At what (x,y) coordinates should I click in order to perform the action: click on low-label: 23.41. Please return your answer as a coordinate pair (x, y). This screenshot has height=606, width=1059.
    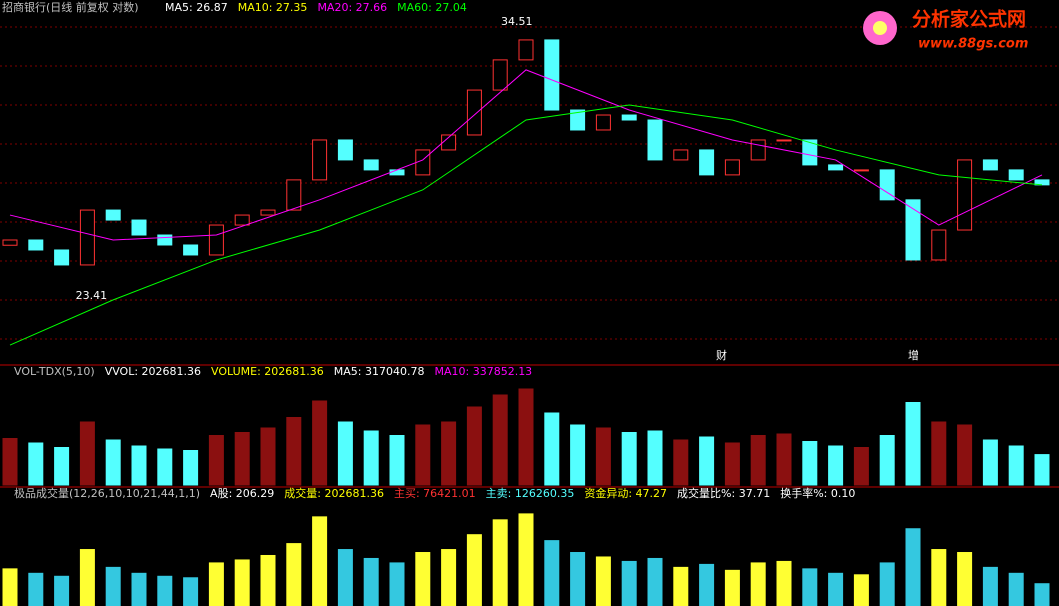
    Looking at the image, I should click on (92, 295).